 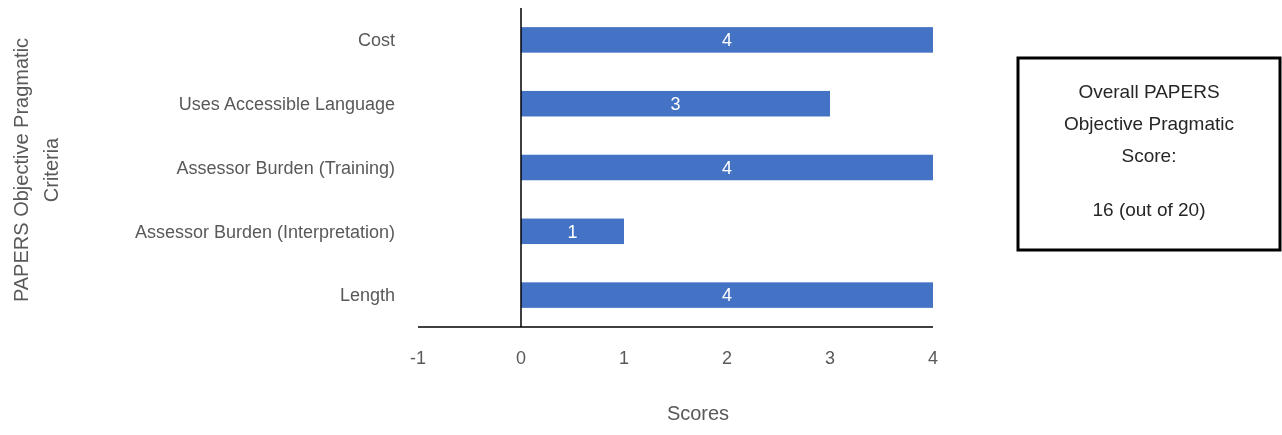 What do you see at coordinates (830, 358) in the screenshot?
I see `x-tick-label: 3` at bounding box center [830, 358].